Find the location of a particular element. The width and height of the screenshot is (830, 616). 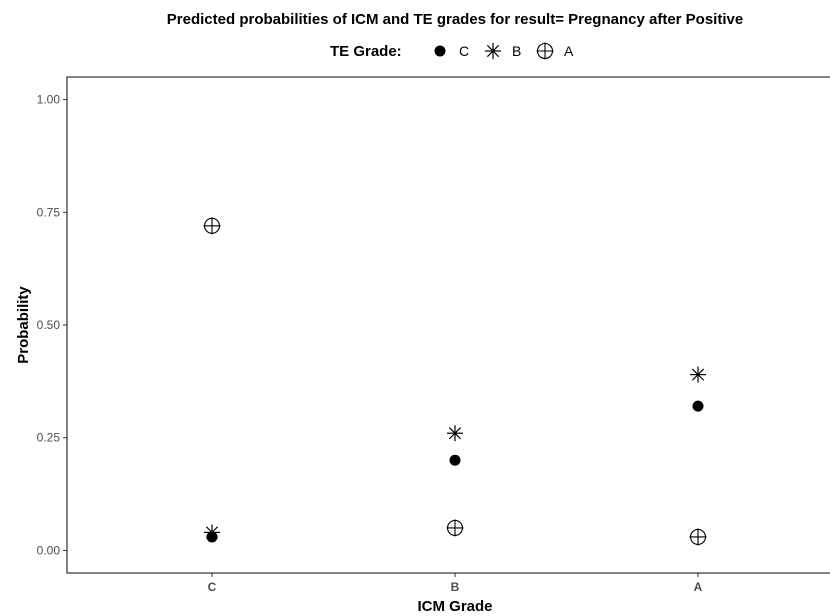

legend-label: C is located at coordinates (464, 51).